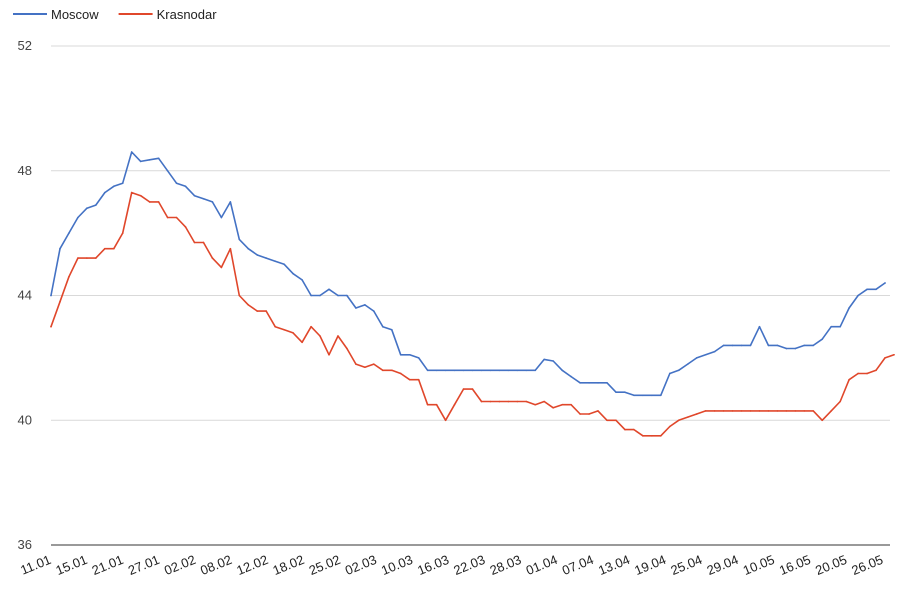 The height and width of the screenshot is (591, 900). I want to click on y-tick-label: 40, so click(25, 419).